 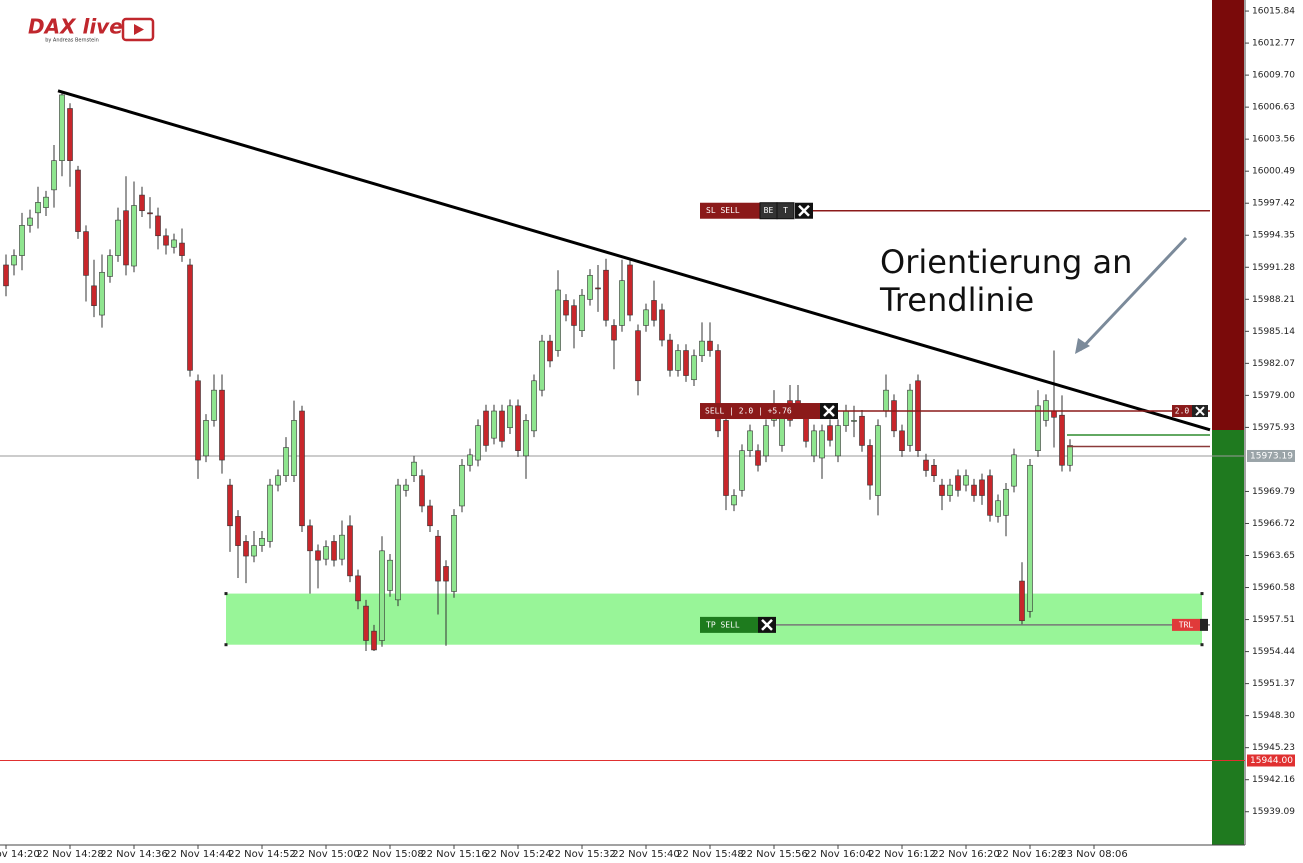 I want to click on logo-icon, so click(x=138, y=29).